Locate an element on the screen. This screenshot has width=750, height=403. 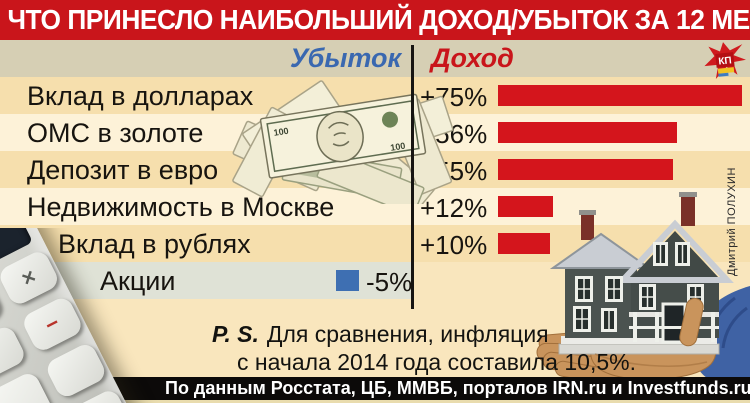
column-header-band: Убыток Доход is located at coordinates (375, 58).